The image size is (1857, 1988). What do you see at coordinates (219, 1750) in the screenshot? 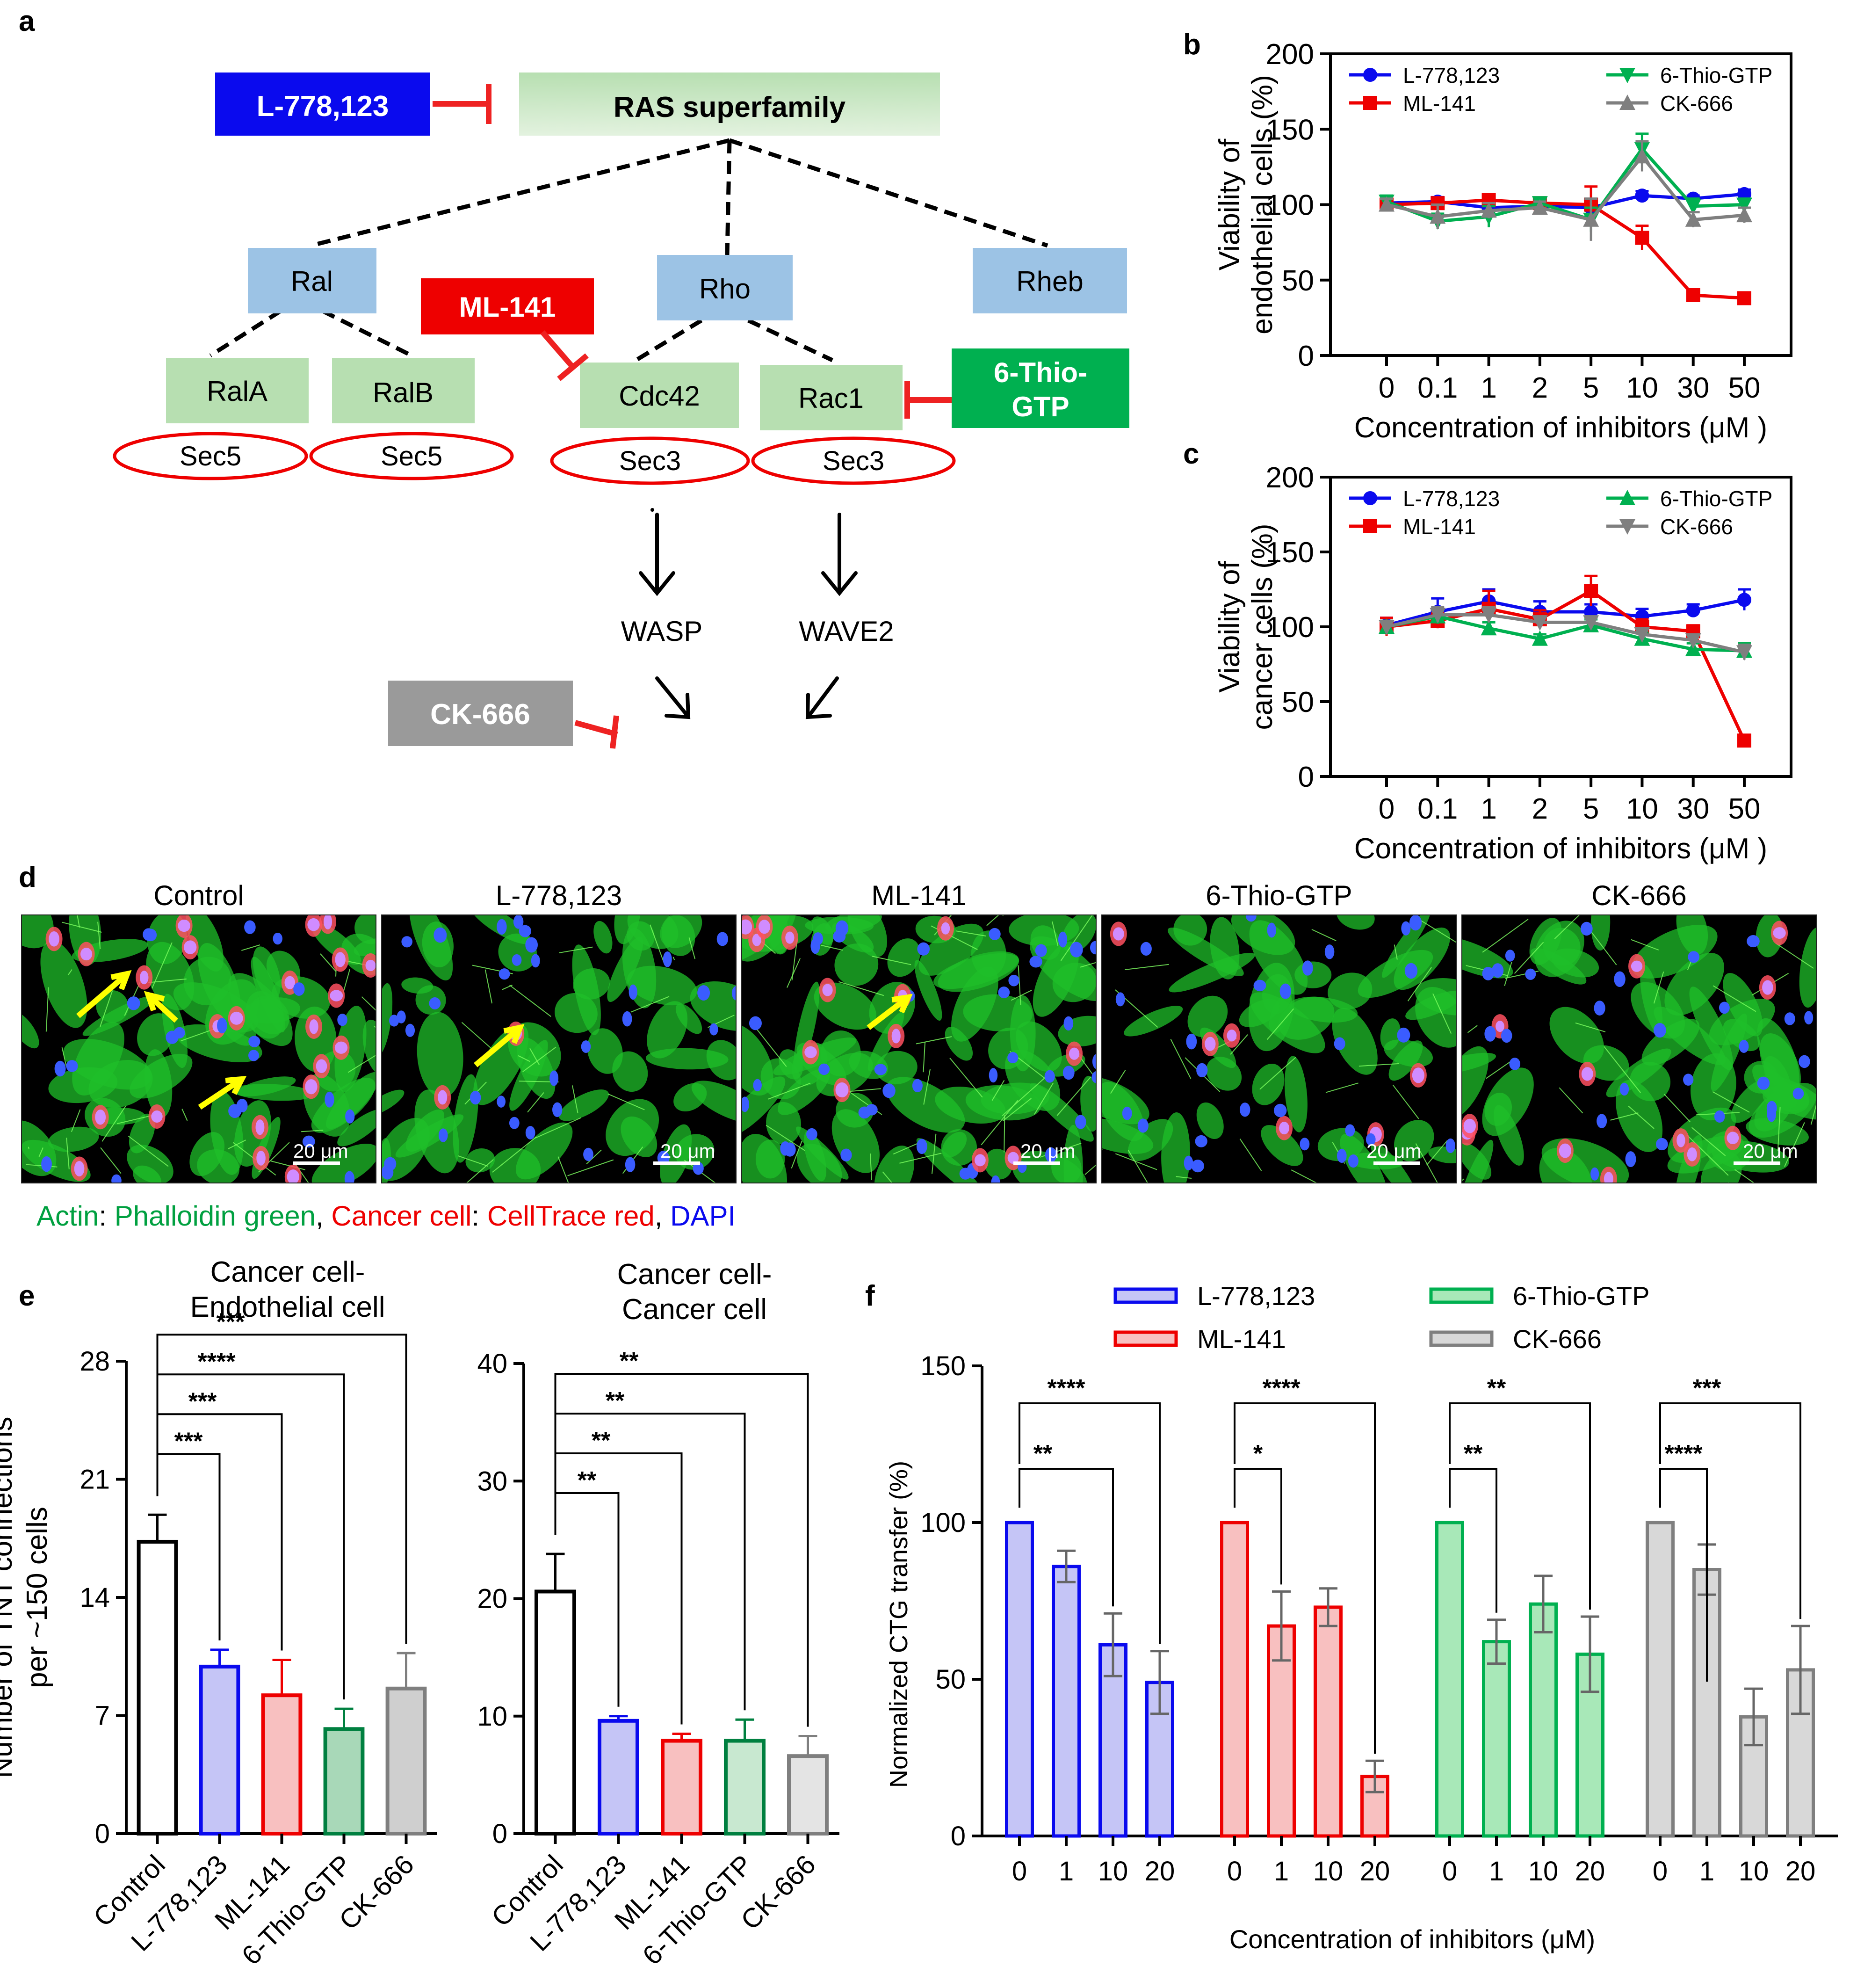
I see `bar` at bounding box center [219, 1750].